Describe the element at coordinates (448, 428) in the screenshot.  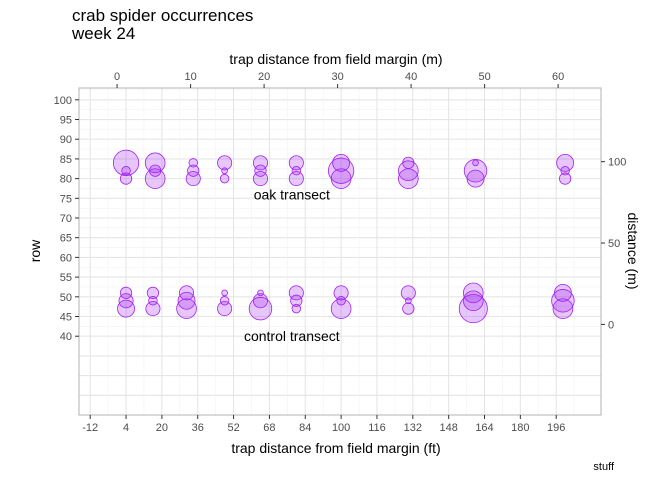
I see `x-tick-label: 148` at that location.